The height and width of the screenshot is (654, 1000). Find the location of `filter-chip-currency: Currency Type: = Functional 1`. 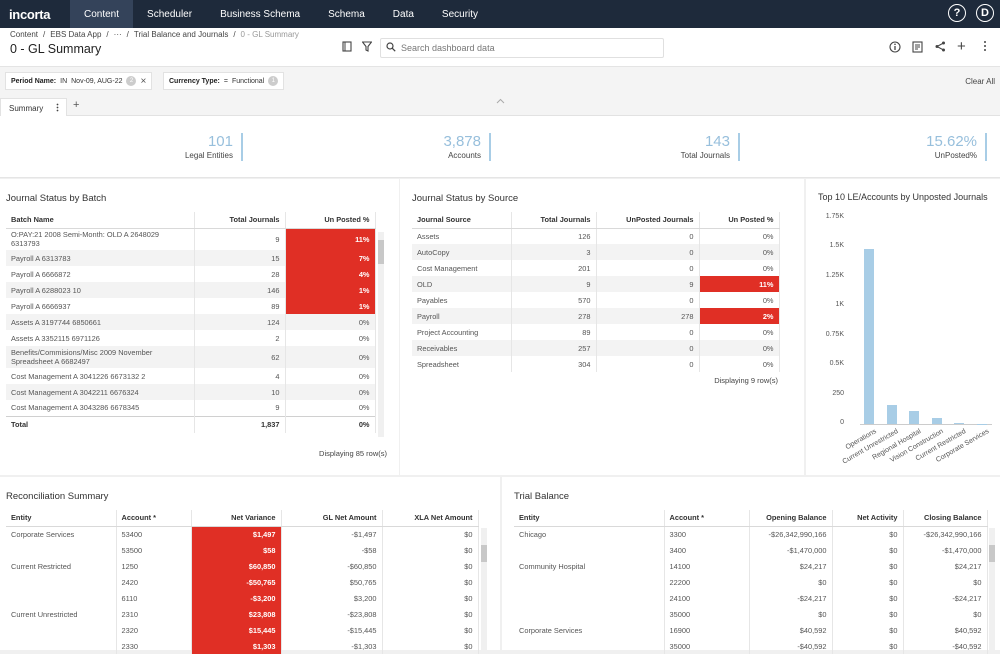

filter-chip-currency: Currency Type: = Functional 1 is located at coordinates (223, 81).